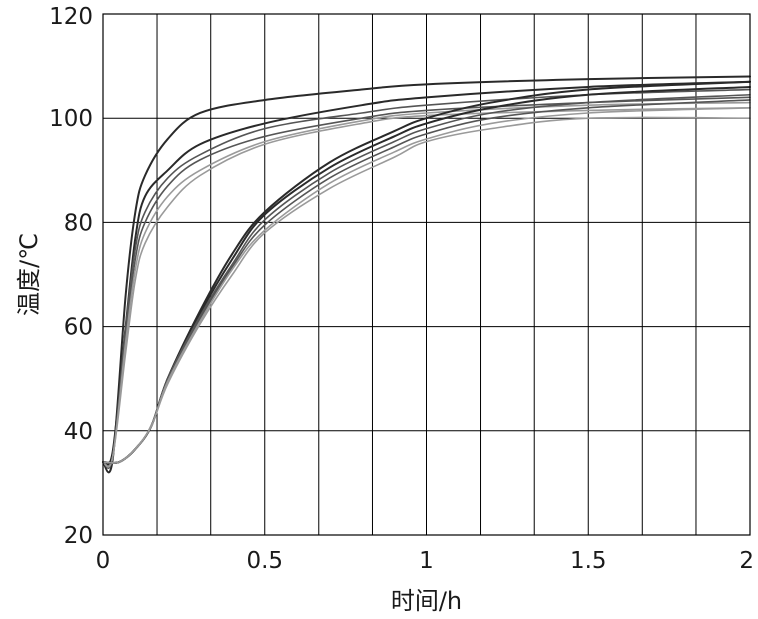 This screenshot has width=758, height=619. I want to click on y-axis-label: 温度/℃, so click(29, 274).